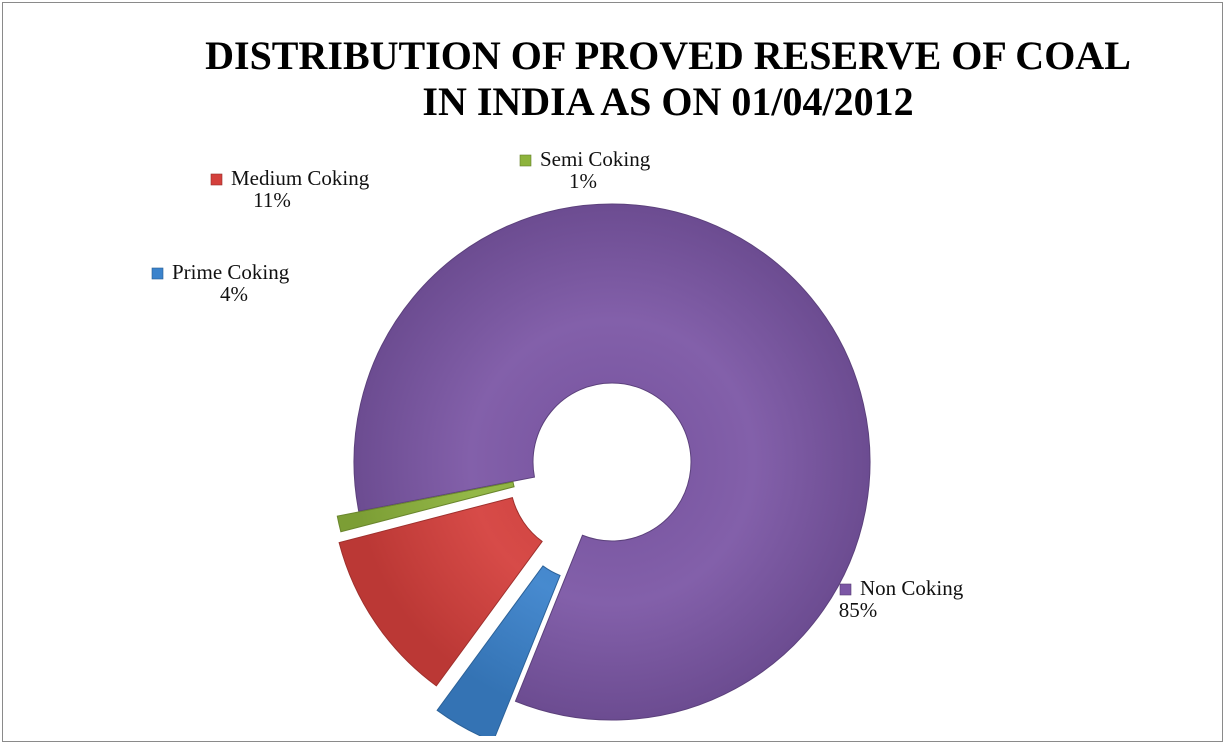  I want to click on legend-marker-medium-coking, so click(216, 179).